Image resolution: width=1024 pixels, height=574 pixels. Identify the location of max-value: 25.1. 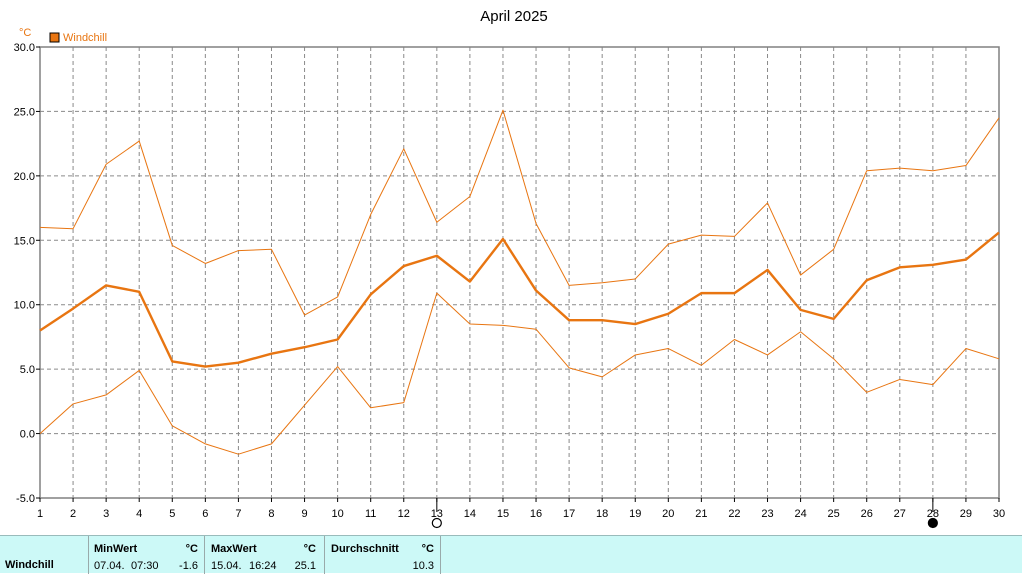
(305, 566).